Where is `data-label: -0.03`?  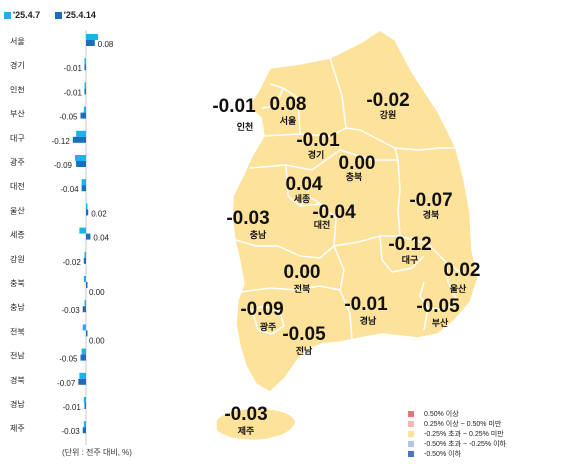 data-label: -0.03 is located at coordinates (70, 431).